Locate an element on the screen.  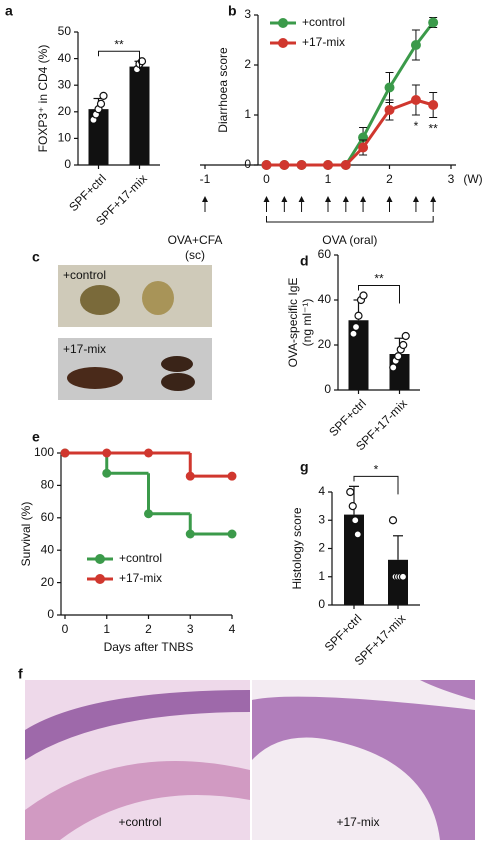
y-axis-label: Histology score is located at coordinates (297, 548).